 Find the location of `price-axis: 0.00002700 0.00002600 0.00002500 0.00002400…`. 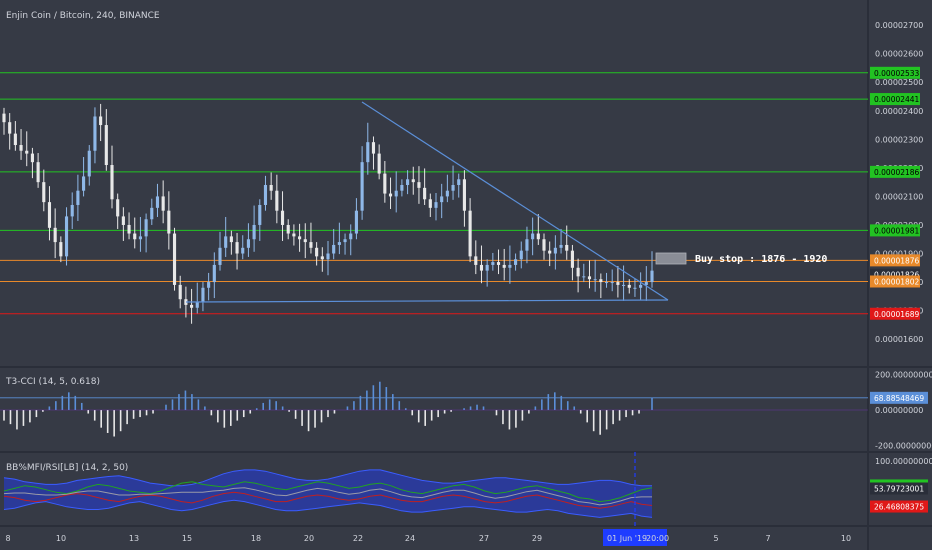

price-axis: 0.00002700 0.00002600 0.00002500 0.00002400… is located at coordinates (896, 182).